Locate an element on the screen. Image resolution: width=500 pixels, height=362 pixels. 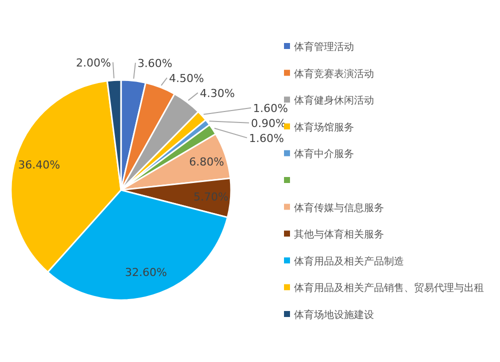
legend-label: 体育管理活动 is located at coordinates (324, 47).